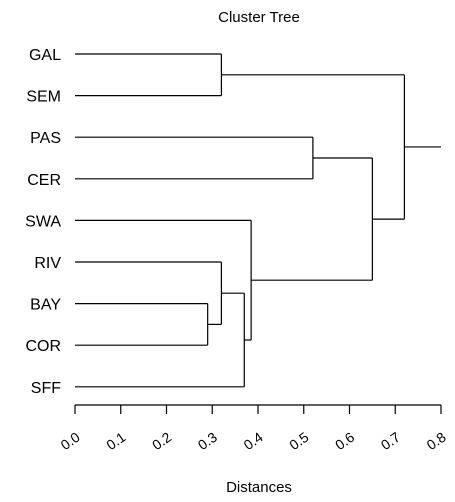 The height and width of the screenshot is (502, 455). I want to click on leaf-label-sff: SFF, so click(46, 388).